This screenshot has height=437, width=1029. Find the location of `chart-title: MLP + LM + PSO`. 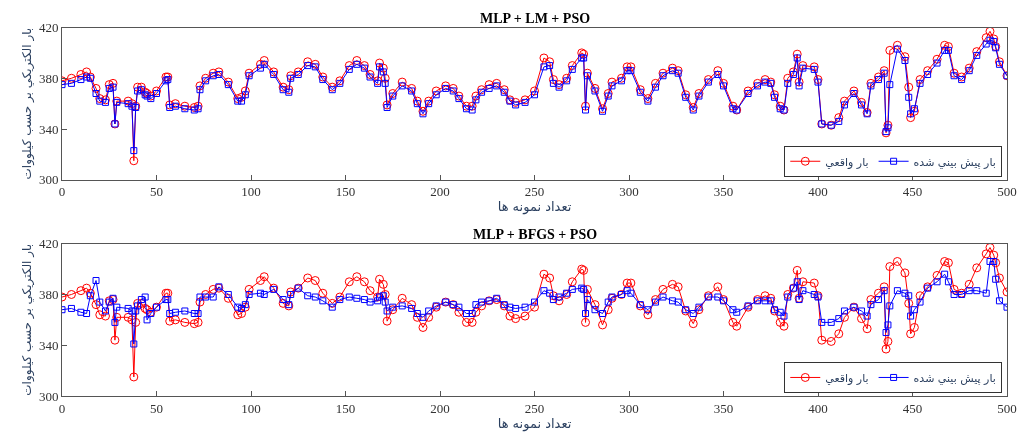

chart-title: MLP + LM + PSO is located at coordinates (535, 18).